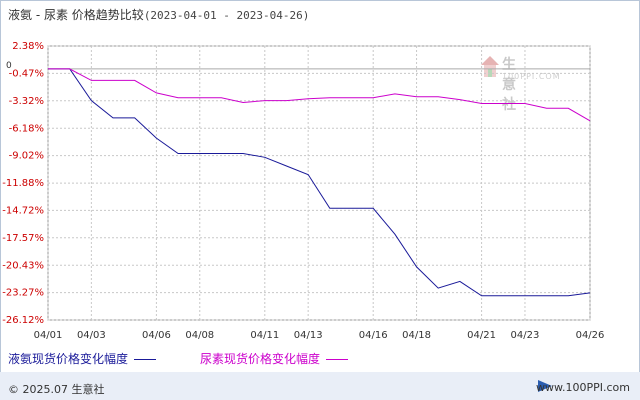  I want to click on footer-site-link: www.100PPI.com, so click(583, 387).